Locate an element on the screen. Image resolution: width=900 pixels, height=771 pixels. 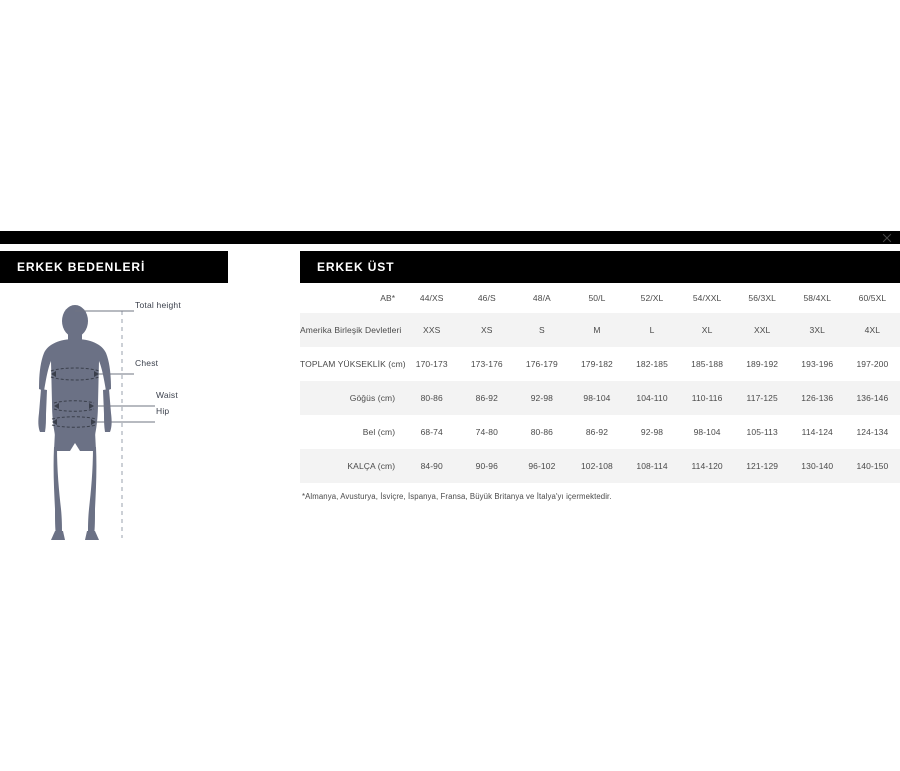
table-cell: 68-74 is located at coordinates (432, 432).